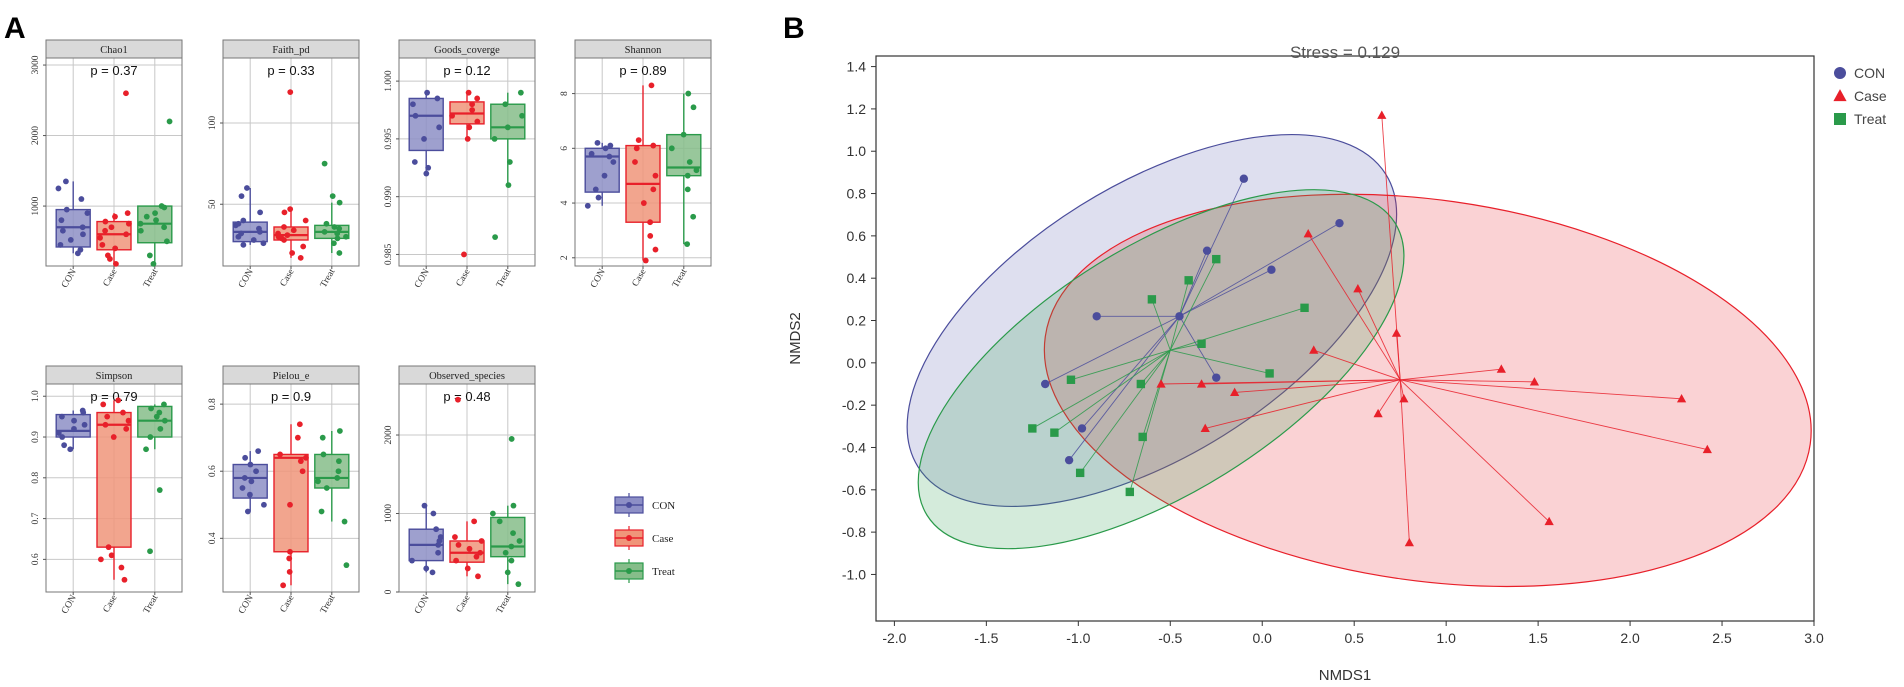  Describe the element at coordinates (629, 571) in the screenshot. I see `legend-dot` at that location.